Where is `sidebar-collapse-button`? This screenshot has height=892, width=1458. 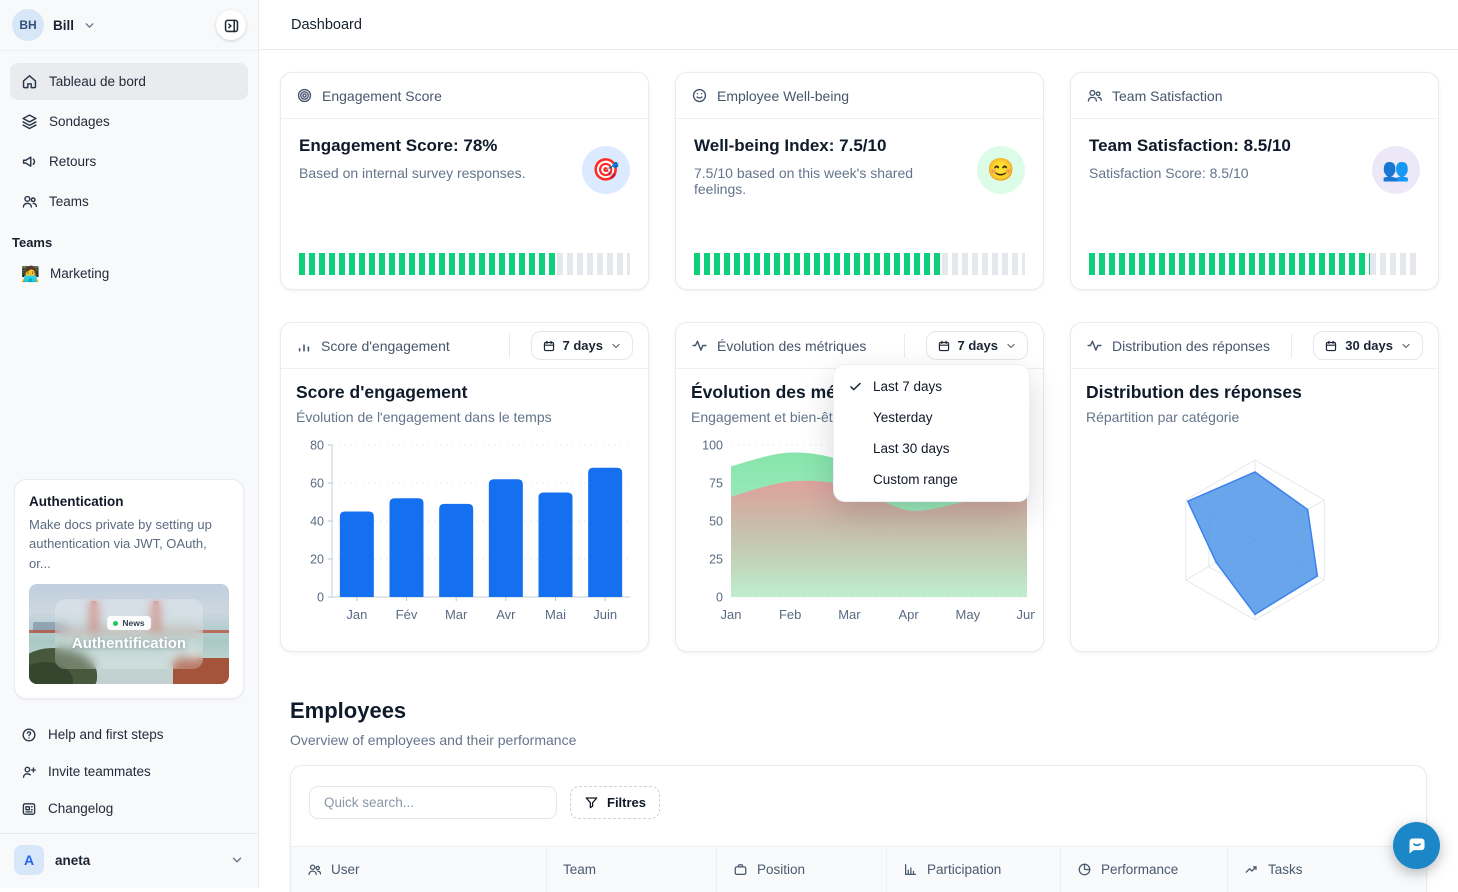 sidebar-collapse-button is located at coordinates (231, 25).